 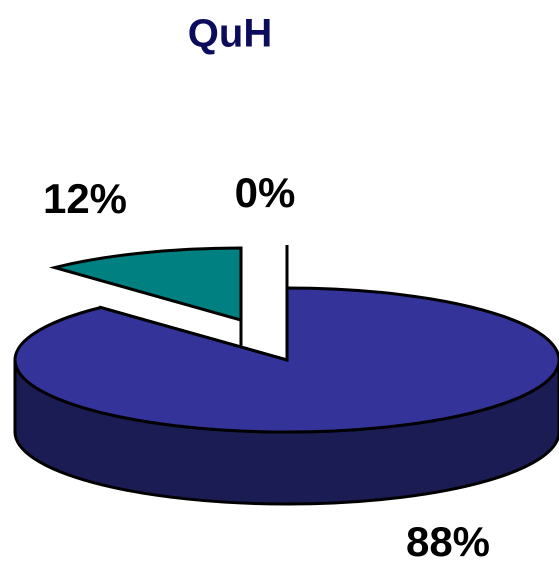 What do you see at coordinates (265, 192) in the screenshot?
I see `data-label: 0%` at bounding box center [265, 192].